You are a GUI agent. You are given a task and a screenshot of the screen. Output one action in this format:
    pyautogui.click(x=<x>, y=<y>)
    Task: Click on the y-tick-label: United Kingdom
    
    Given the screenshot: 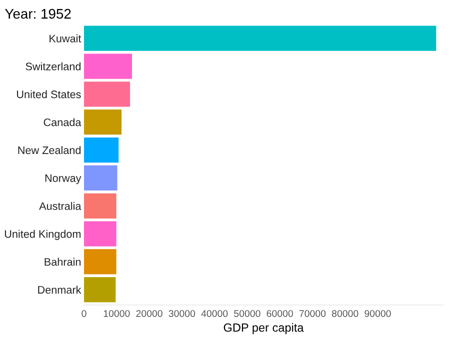 What is the action you would take?
    pyautogui.click(x=42, y=235)
    